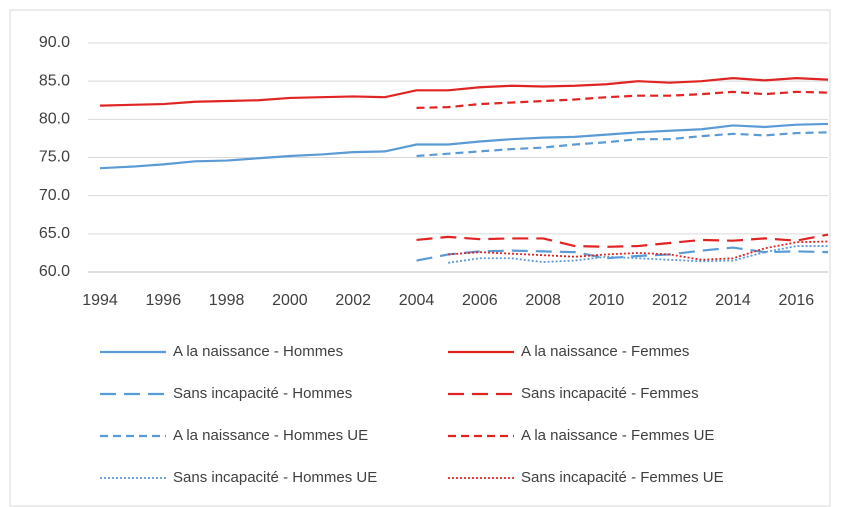 The image size is (842, 507). What do you see at coordinates (607, 300) in the screenshot?
I see `x-tick-label: 2010` at bounding box center [607, 300].